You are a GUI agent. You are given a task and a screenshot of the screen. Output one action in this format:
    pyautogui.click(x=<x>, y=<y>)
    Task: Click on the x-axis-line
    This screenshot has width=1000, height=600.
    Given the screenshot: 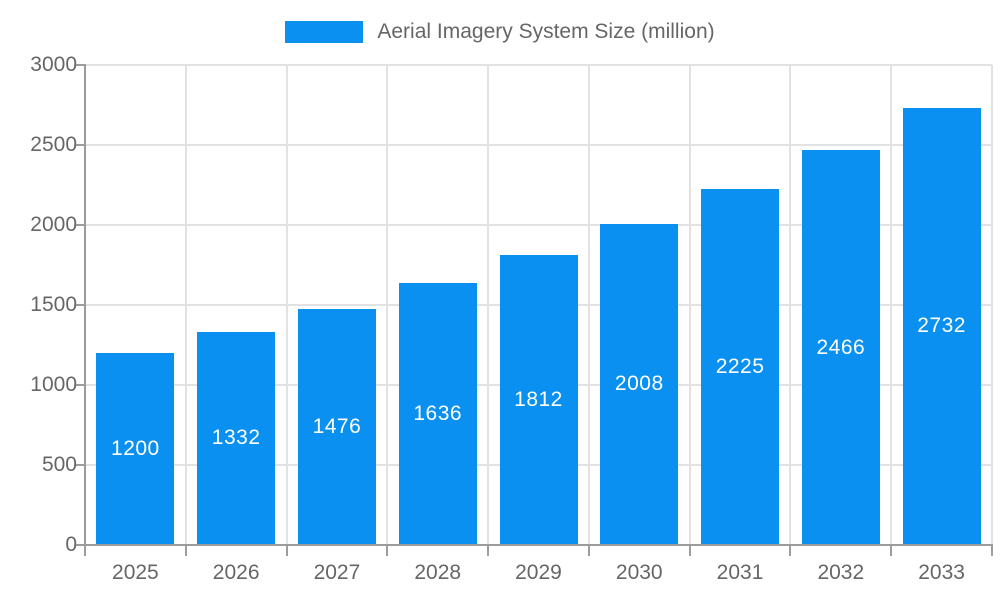 What is the action you would take?
    pyautogui.click(x=538, y=545)
    